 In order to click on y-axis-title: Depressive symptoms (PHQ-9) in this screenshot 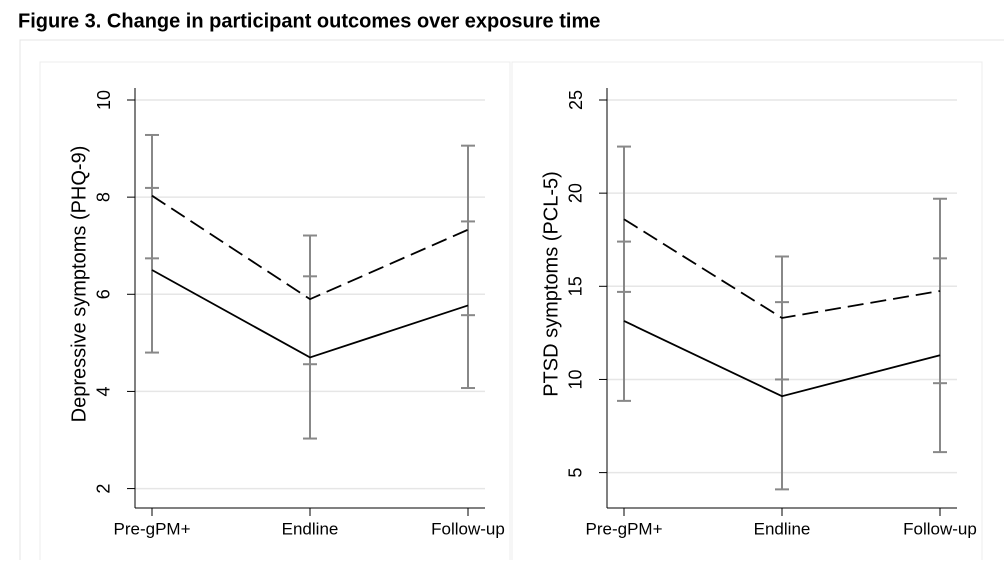, I will do `click(79, 284)`.